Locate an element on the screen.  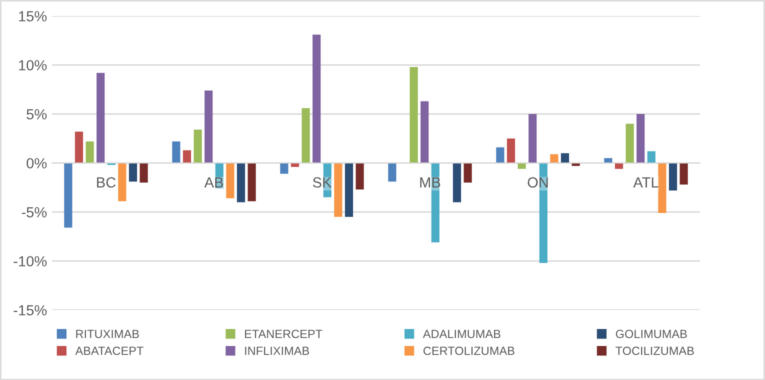
x-tick-label: ATL is located at coordinates (645, 182).